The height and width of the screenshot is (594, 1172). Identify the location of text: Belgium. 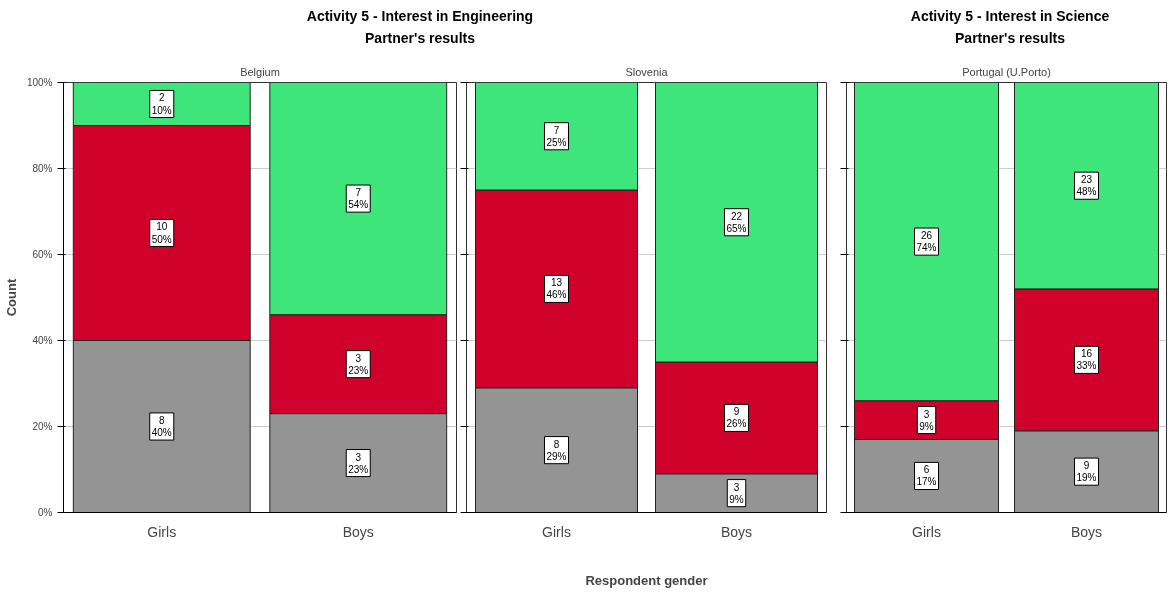
(260, 71).